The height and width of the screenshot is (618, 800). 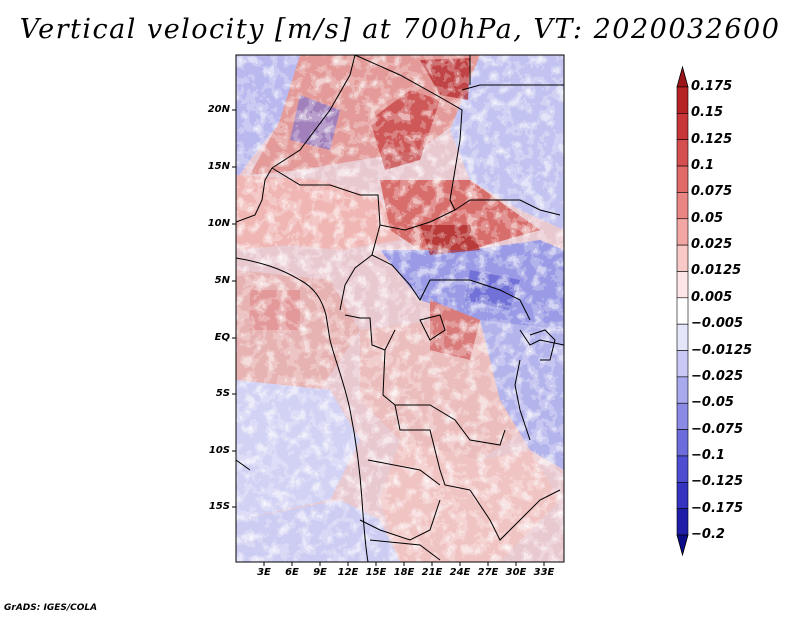 What do you see at coordinates (708, 534) in the screenshot?
I see `colorbar-label: −0.2` at bounding box center [708, 534].